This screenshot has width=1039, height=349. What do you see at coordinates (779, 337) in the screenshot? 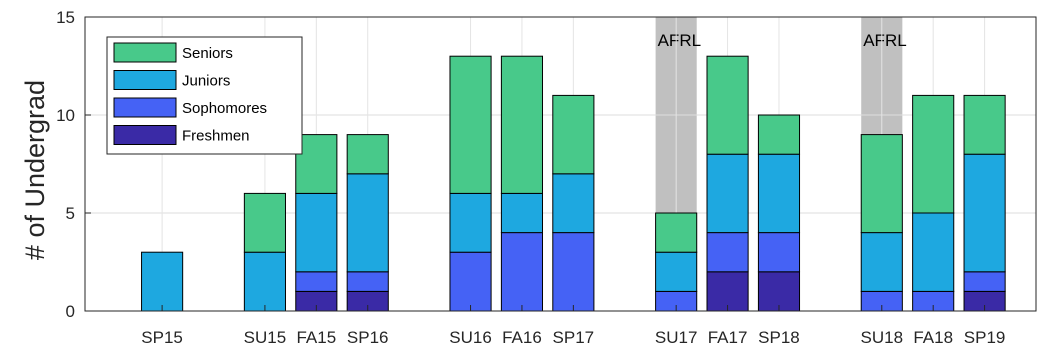
I see `x-tick-label-sp18: SP18` at bounding box center [779, 337].